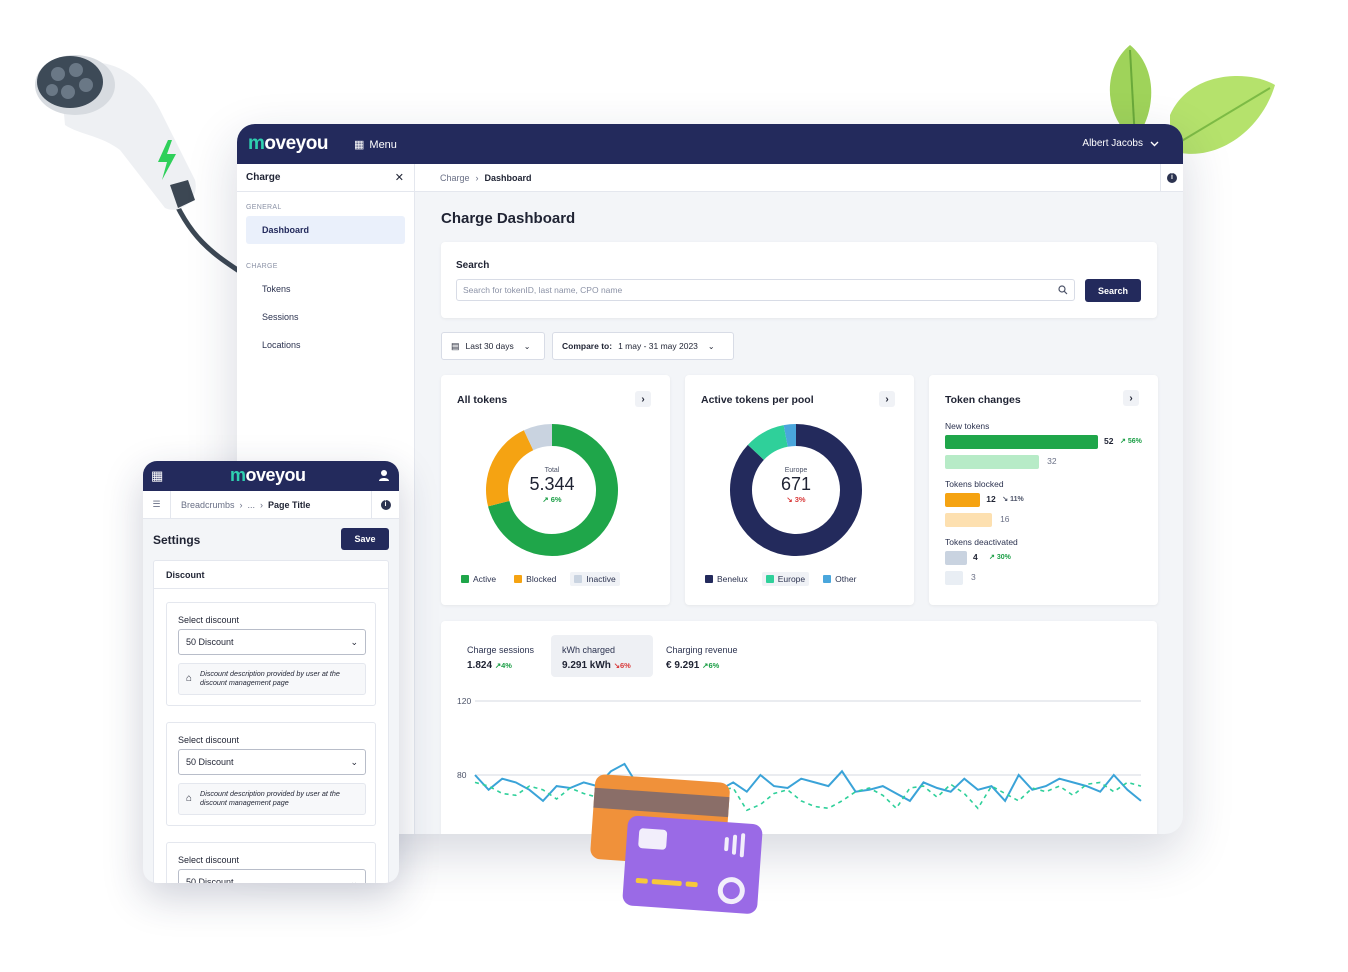 The width and height of the screenshot is (1348, 972). Describe the element at coordinates (478, 579) in the screenshot. I see `legend-active: Active` at that location.